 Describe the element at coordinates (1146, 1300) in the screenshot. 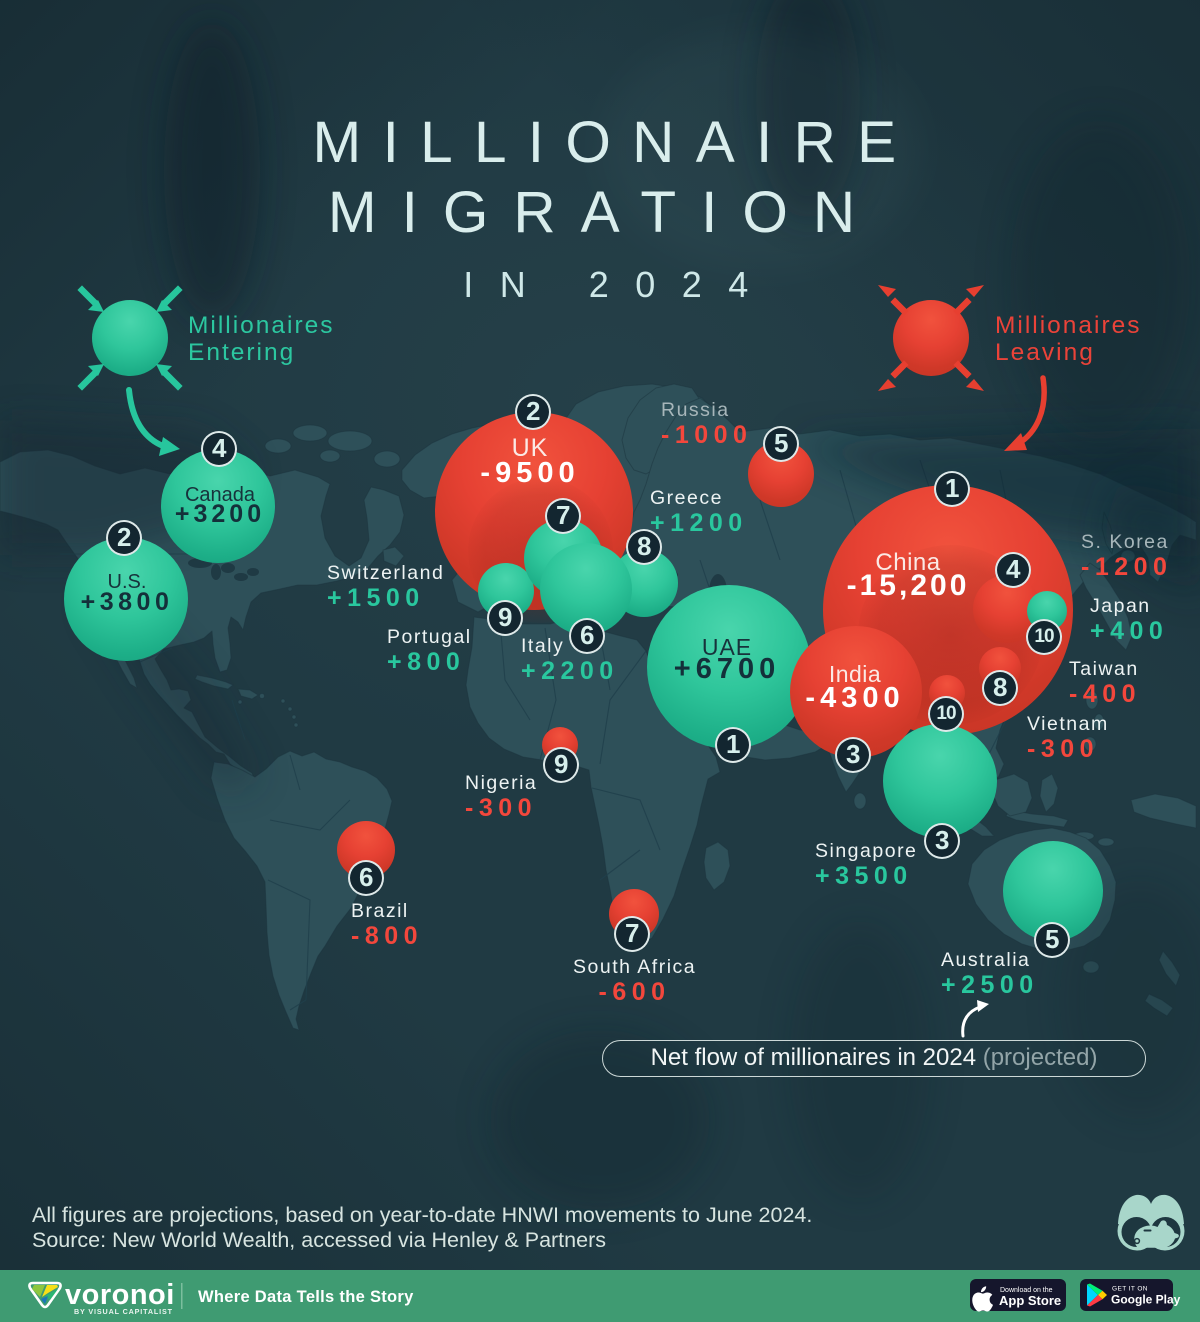

I see `svg-text: Google Play` at that location.